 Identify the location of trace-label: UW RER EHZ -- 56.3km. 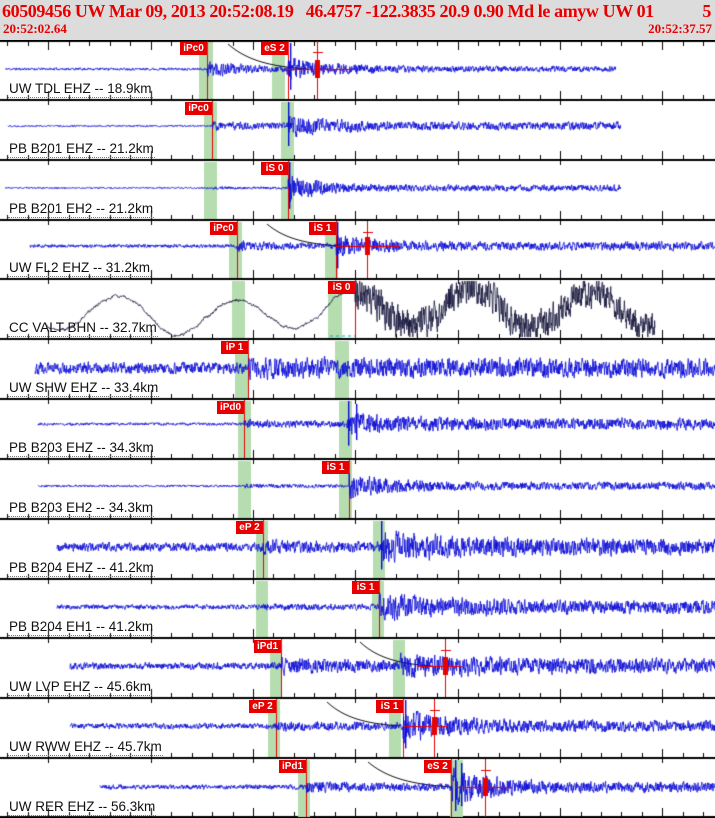
(82, 807).